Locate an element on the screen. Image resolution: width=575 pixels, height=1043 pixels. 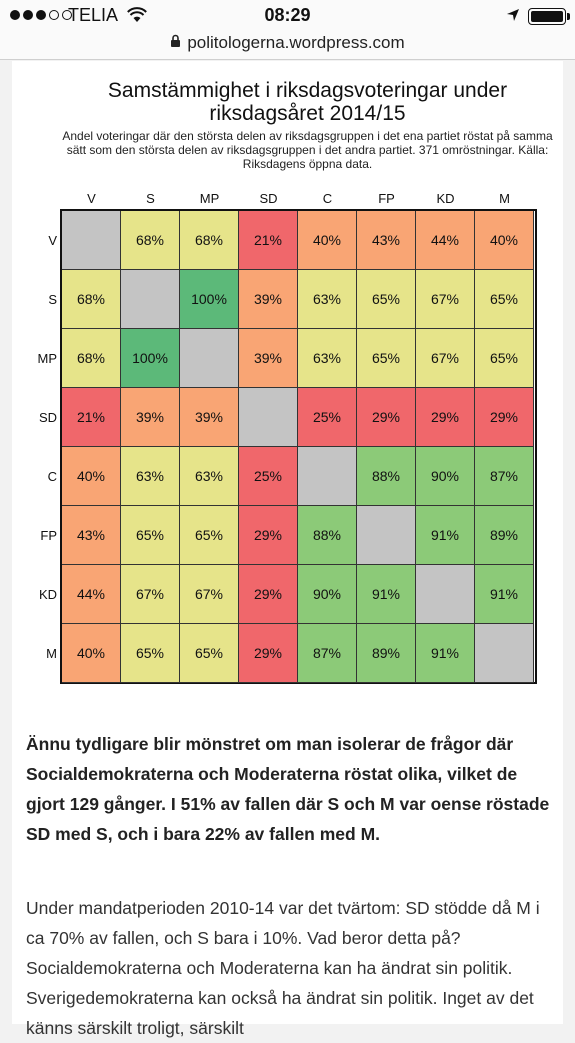
heatmap-cell-kd-v: 44% is located at coordinates (91, 594).